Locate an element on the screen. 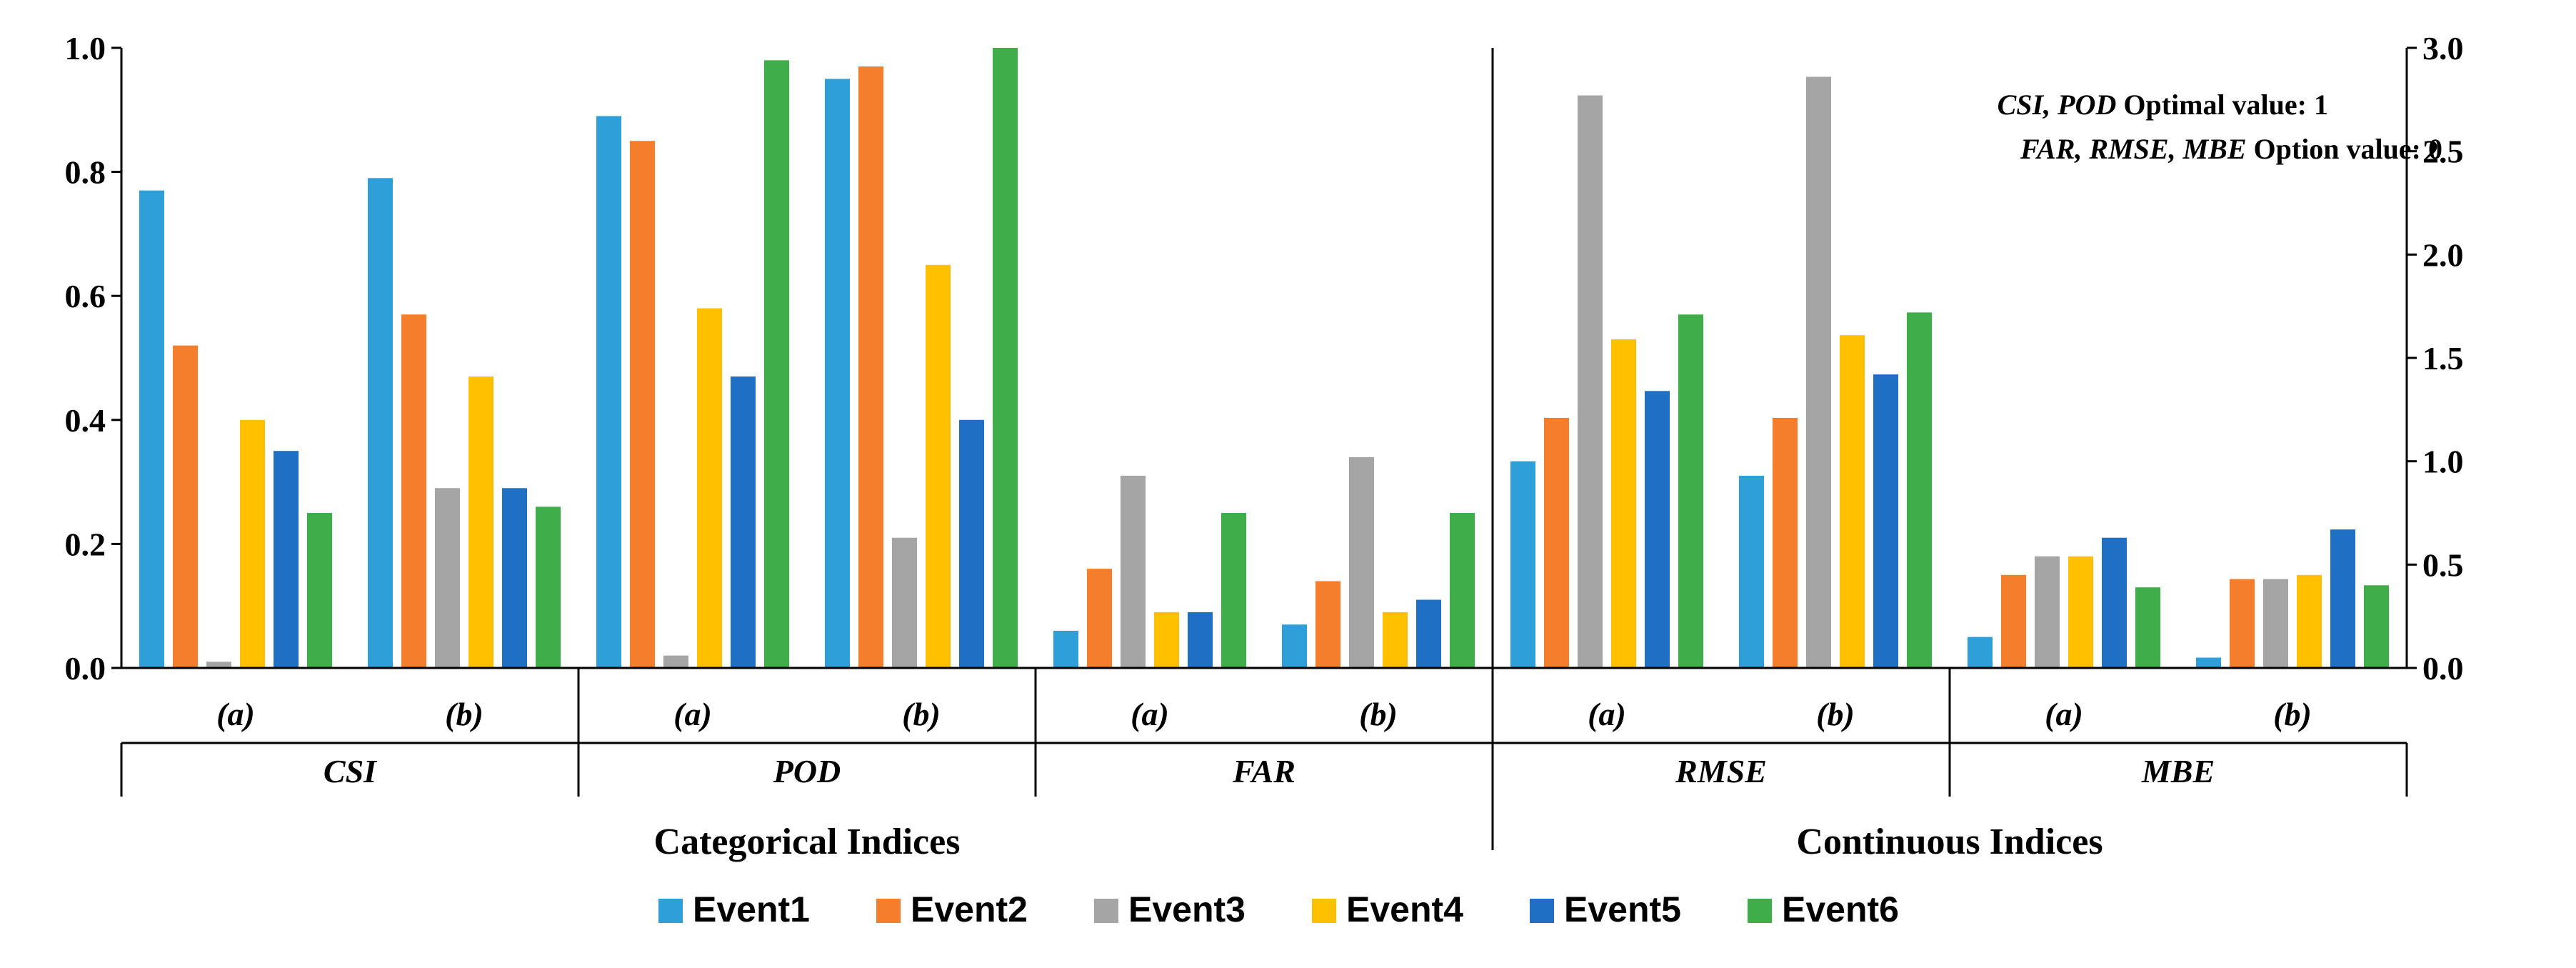  legend-label-event2: Event2 is located at coordinates (969, 909).